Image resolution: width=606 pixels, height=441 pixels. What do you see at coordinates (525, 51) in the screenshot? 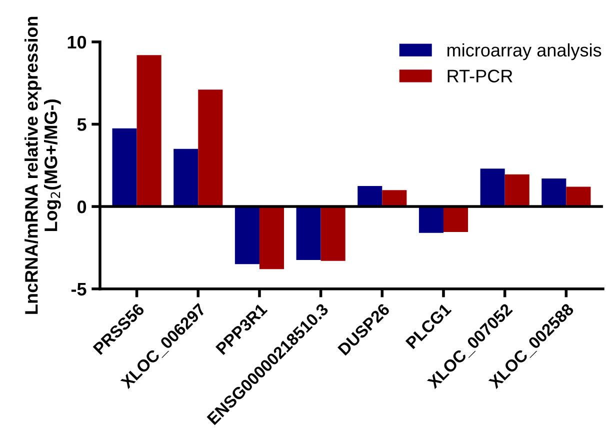
I see `legend-label: microarray analysis` at bounding box center [525, 51].